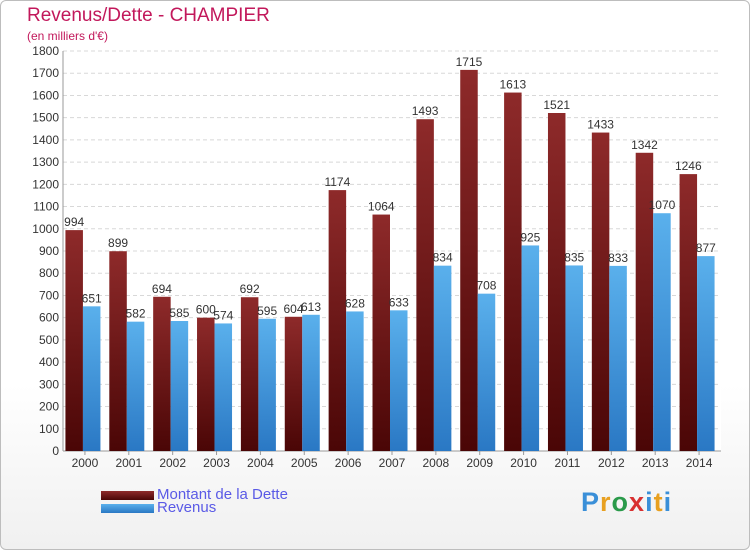 This screenshot has height=551, width=750. I want to click on x-tick-label: 2002, so click(172, 463).